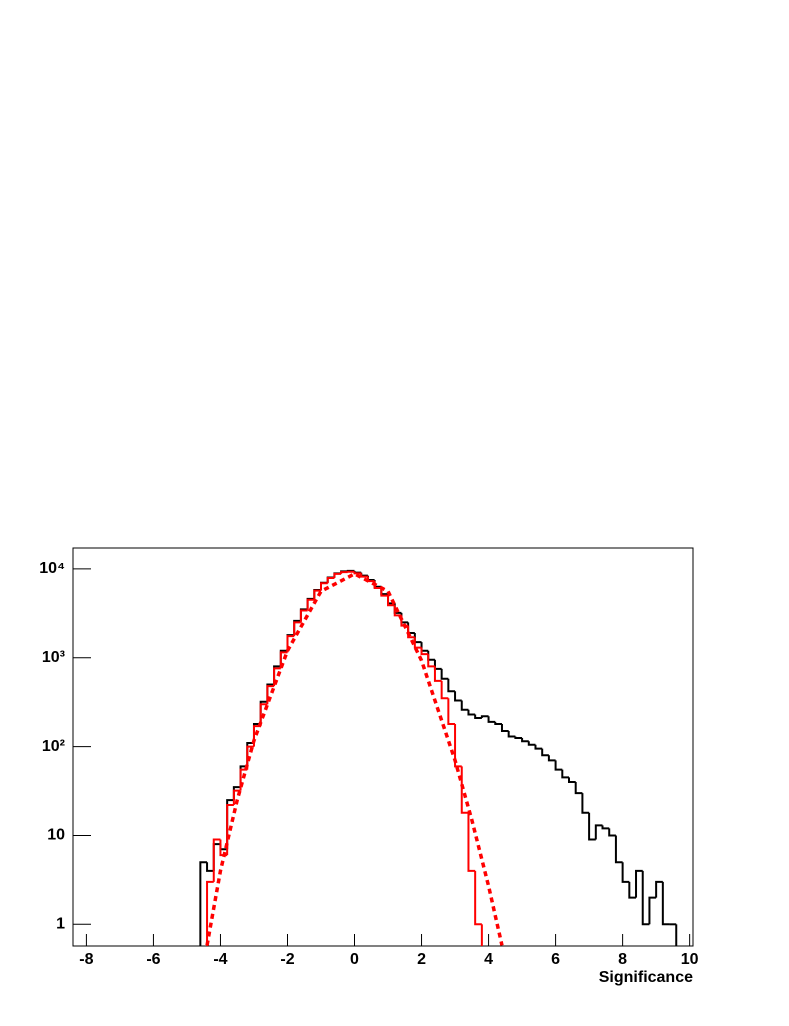  What do you see at coordinates (555, 959) in the screenshot?
I see `x-tick-label: 6` at bounding box center [555, 959].